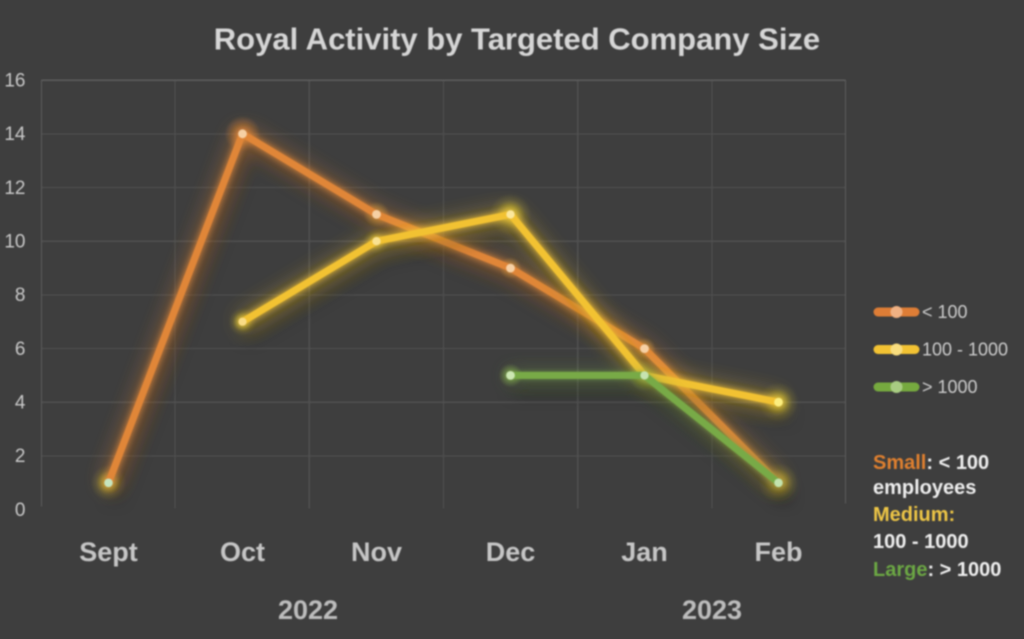 The height and width of the screenshot is (639, 1024). I want to click on svg-text: 16, so click(14, 81).